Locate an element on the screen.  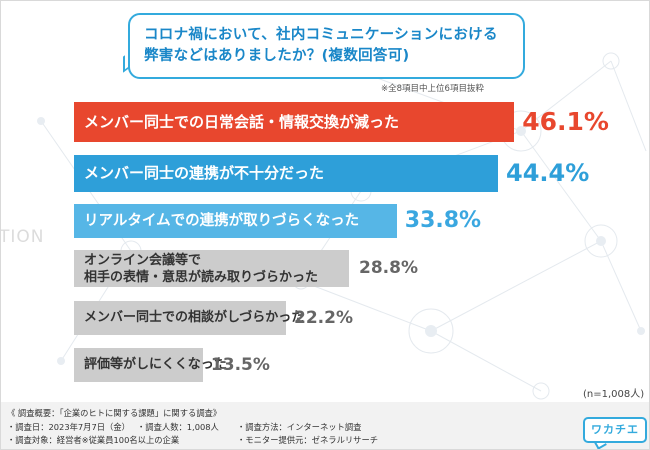
bar-2-label: メンバー同士の連携が不十分だった is located at coordinates (204, 173).